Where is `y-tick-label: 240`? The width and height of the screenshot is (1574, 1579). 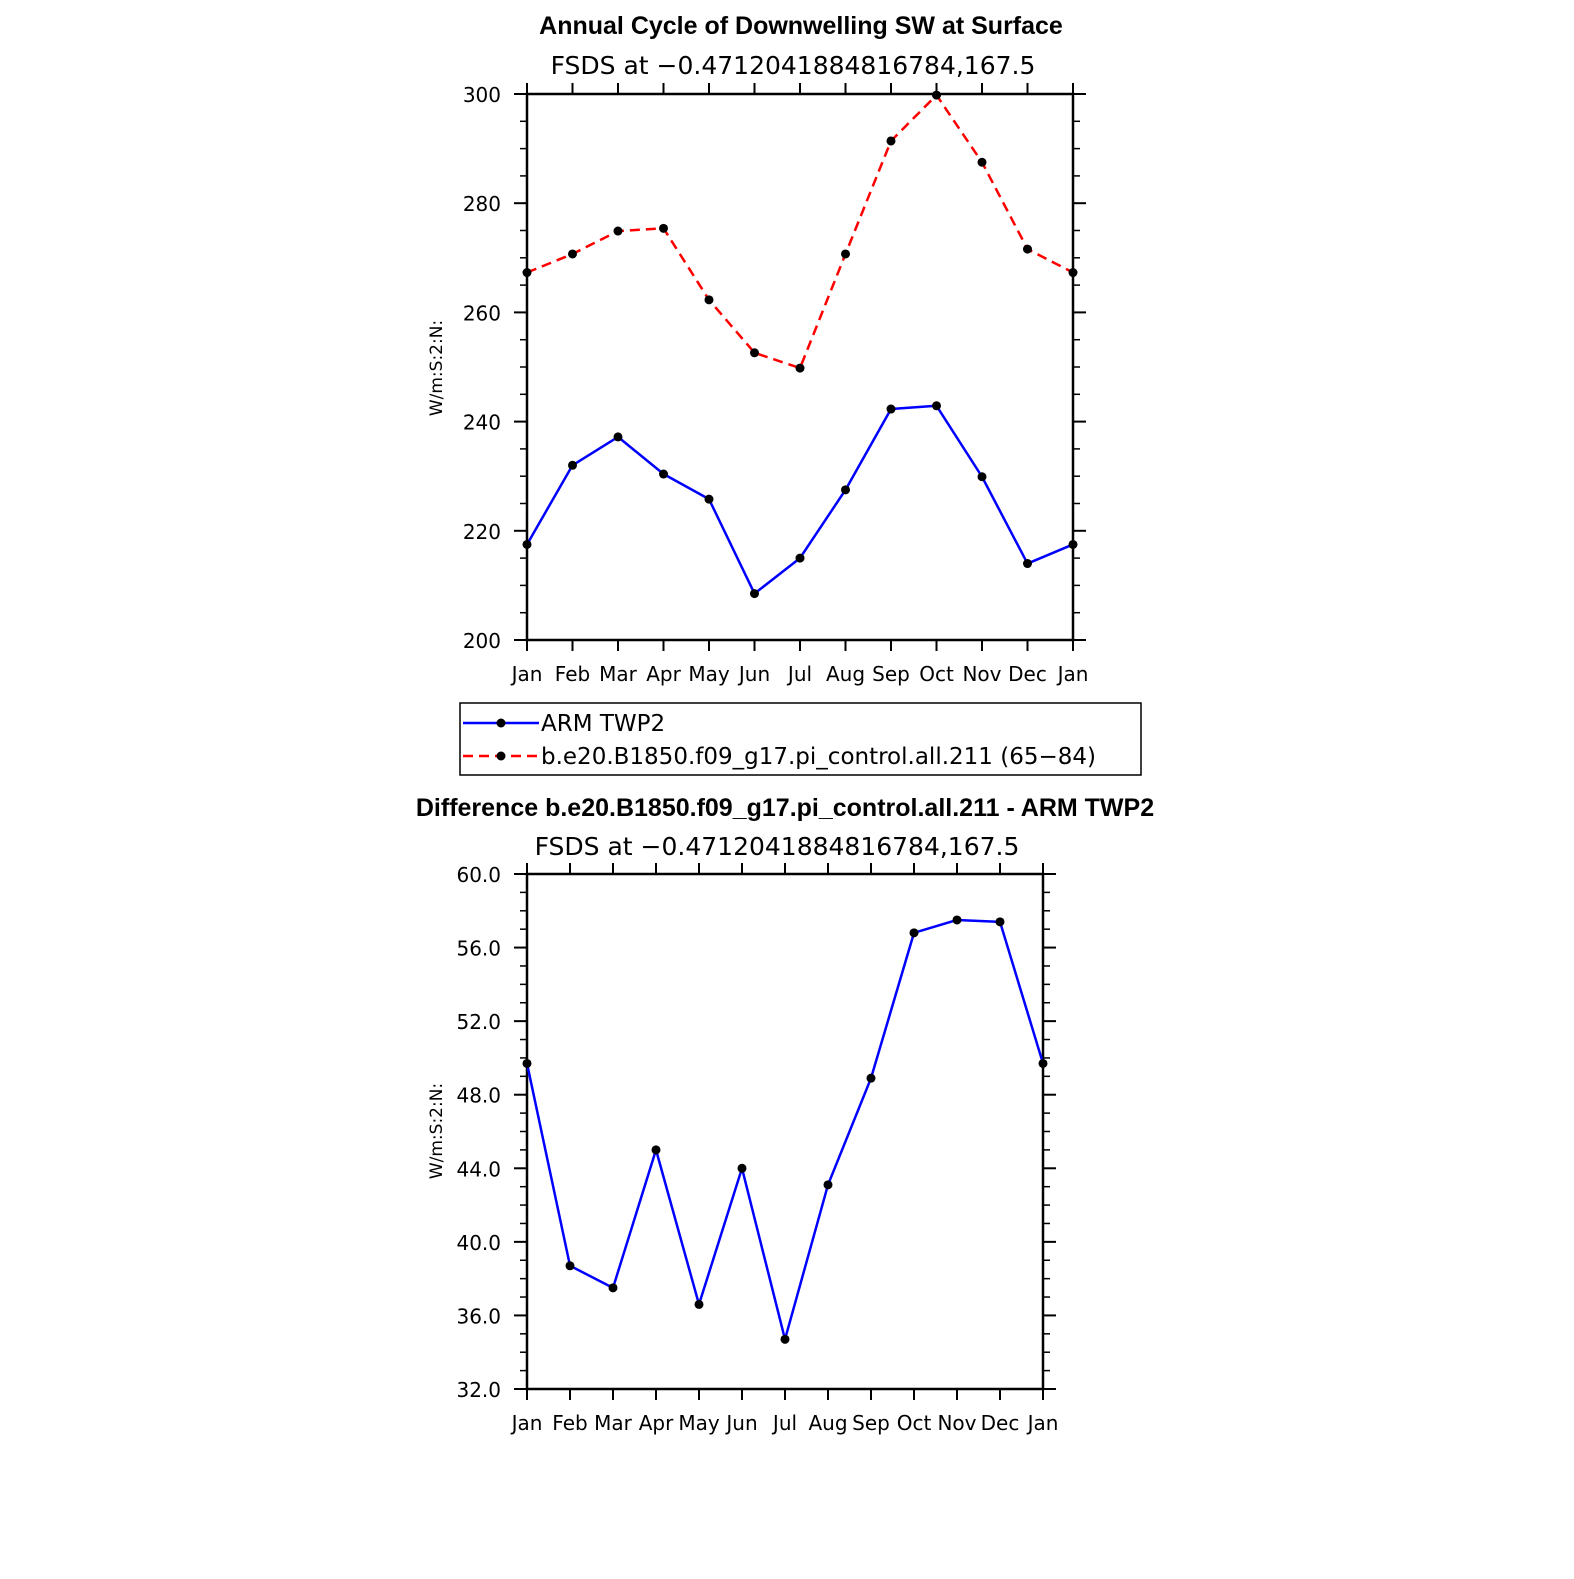 y-tick-label: 240 is located at coordinates (482, 423).